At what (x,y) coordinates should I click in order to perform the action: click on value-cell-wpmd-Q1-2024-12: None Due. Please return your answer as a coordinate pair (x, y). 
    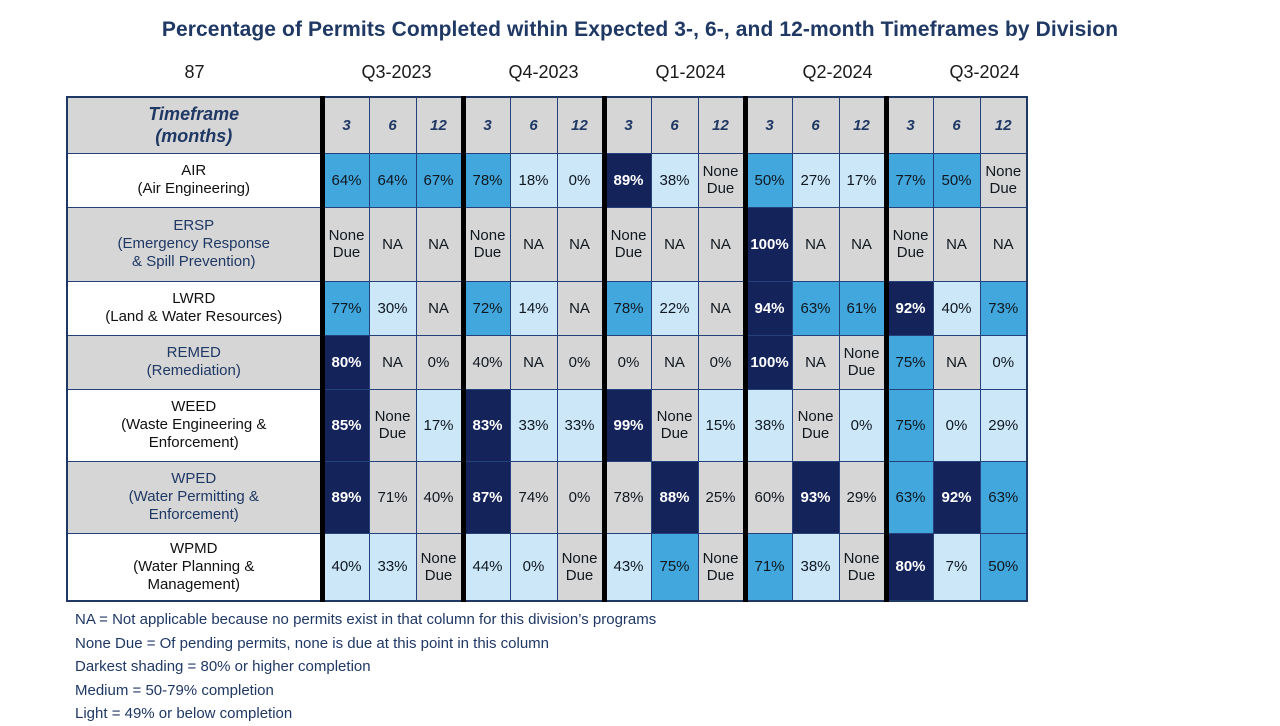
    Looking at the image, I should click on (721, 567).